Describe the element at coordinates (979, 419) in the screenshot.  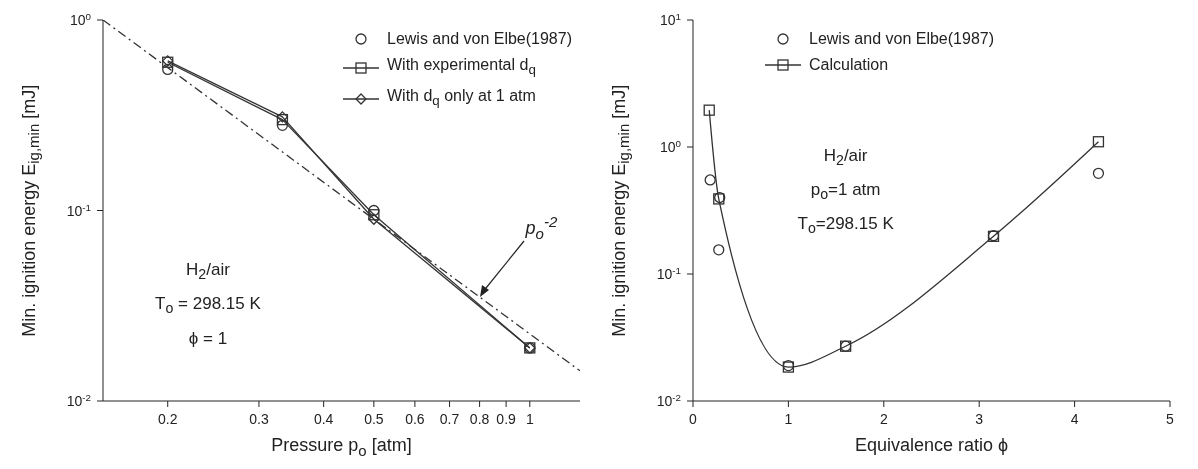
I see `x-tick-label: 3` at that location.